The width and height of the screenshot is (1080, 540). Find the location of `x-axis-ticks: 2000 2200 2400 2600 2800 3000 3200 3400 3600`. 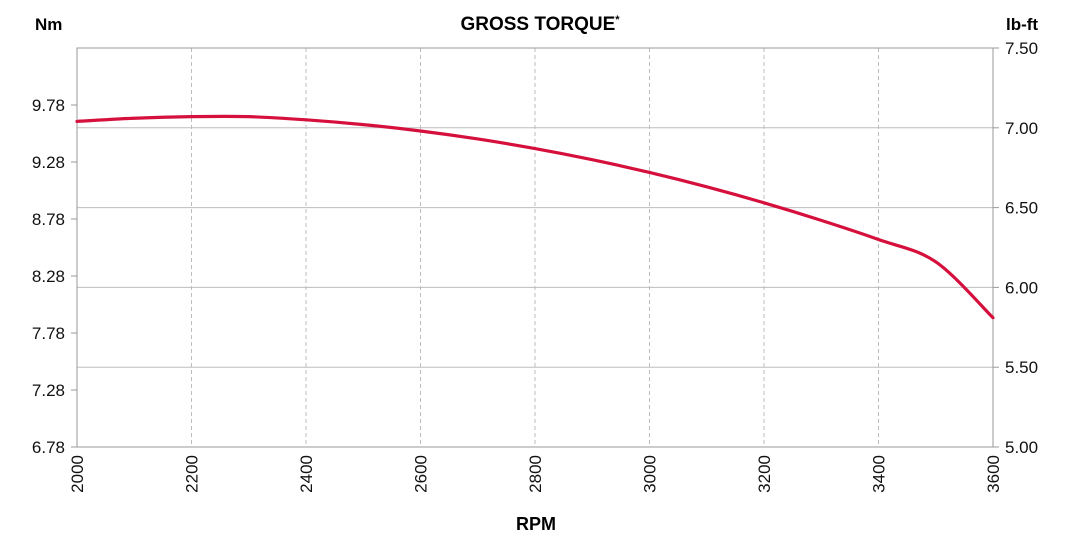

x-axis-ticks: 2000 2200 2400 2600 2800 3000 3200 3400 3600 is located at coordinates (535, 474).